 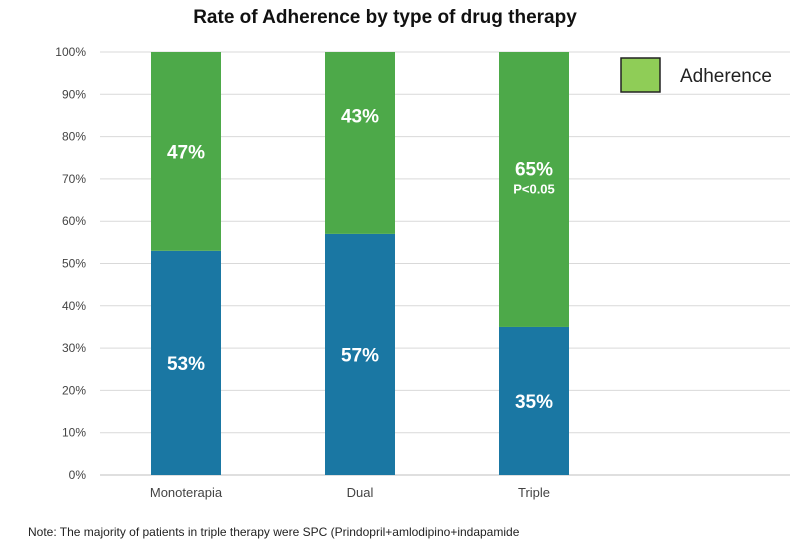 What do you see at coordinates (74, 137) in the screenshot?
I see `y-tick-label: 80%` at bounding box center [74, 137].